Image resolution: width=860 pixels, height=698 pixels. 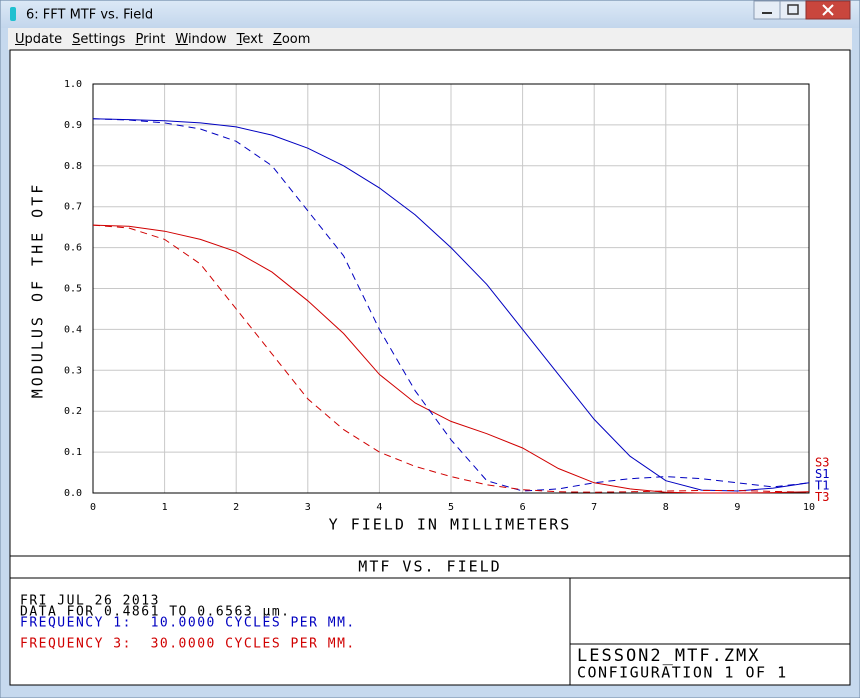 I want to click on y-tick-label: 0.7, so click(x=73, y=207).